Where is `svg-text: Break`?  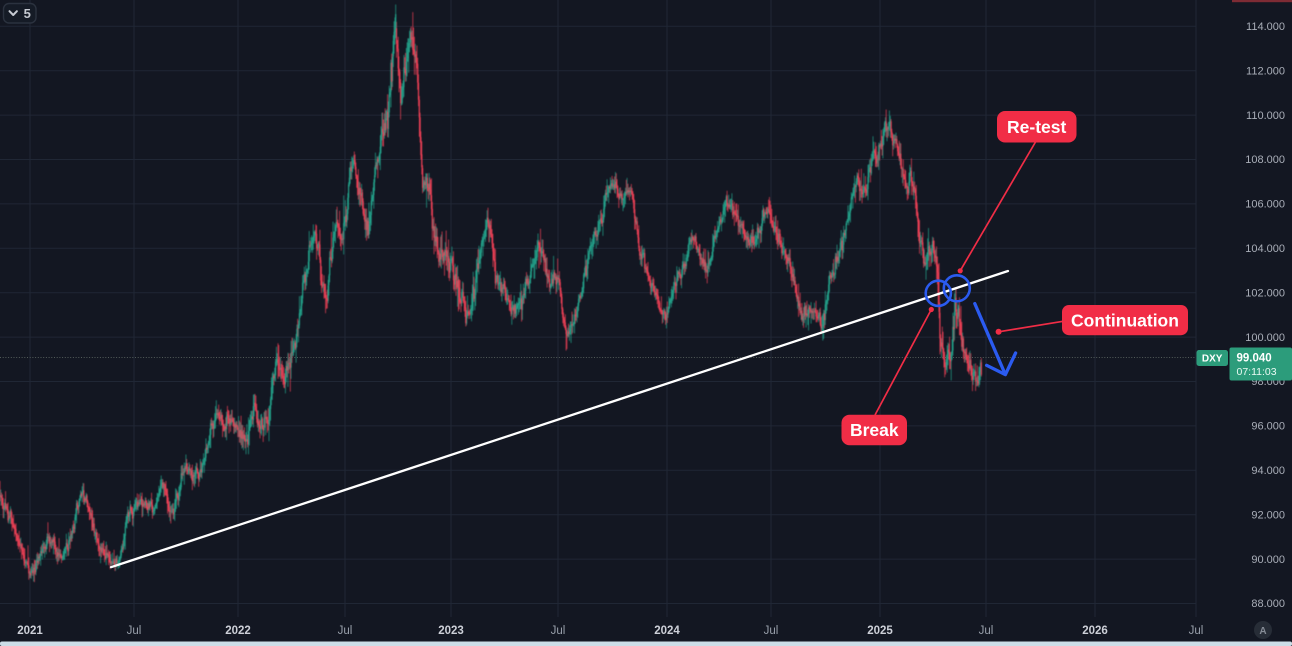
svg-text: Break is located at coordinates (874, 430).